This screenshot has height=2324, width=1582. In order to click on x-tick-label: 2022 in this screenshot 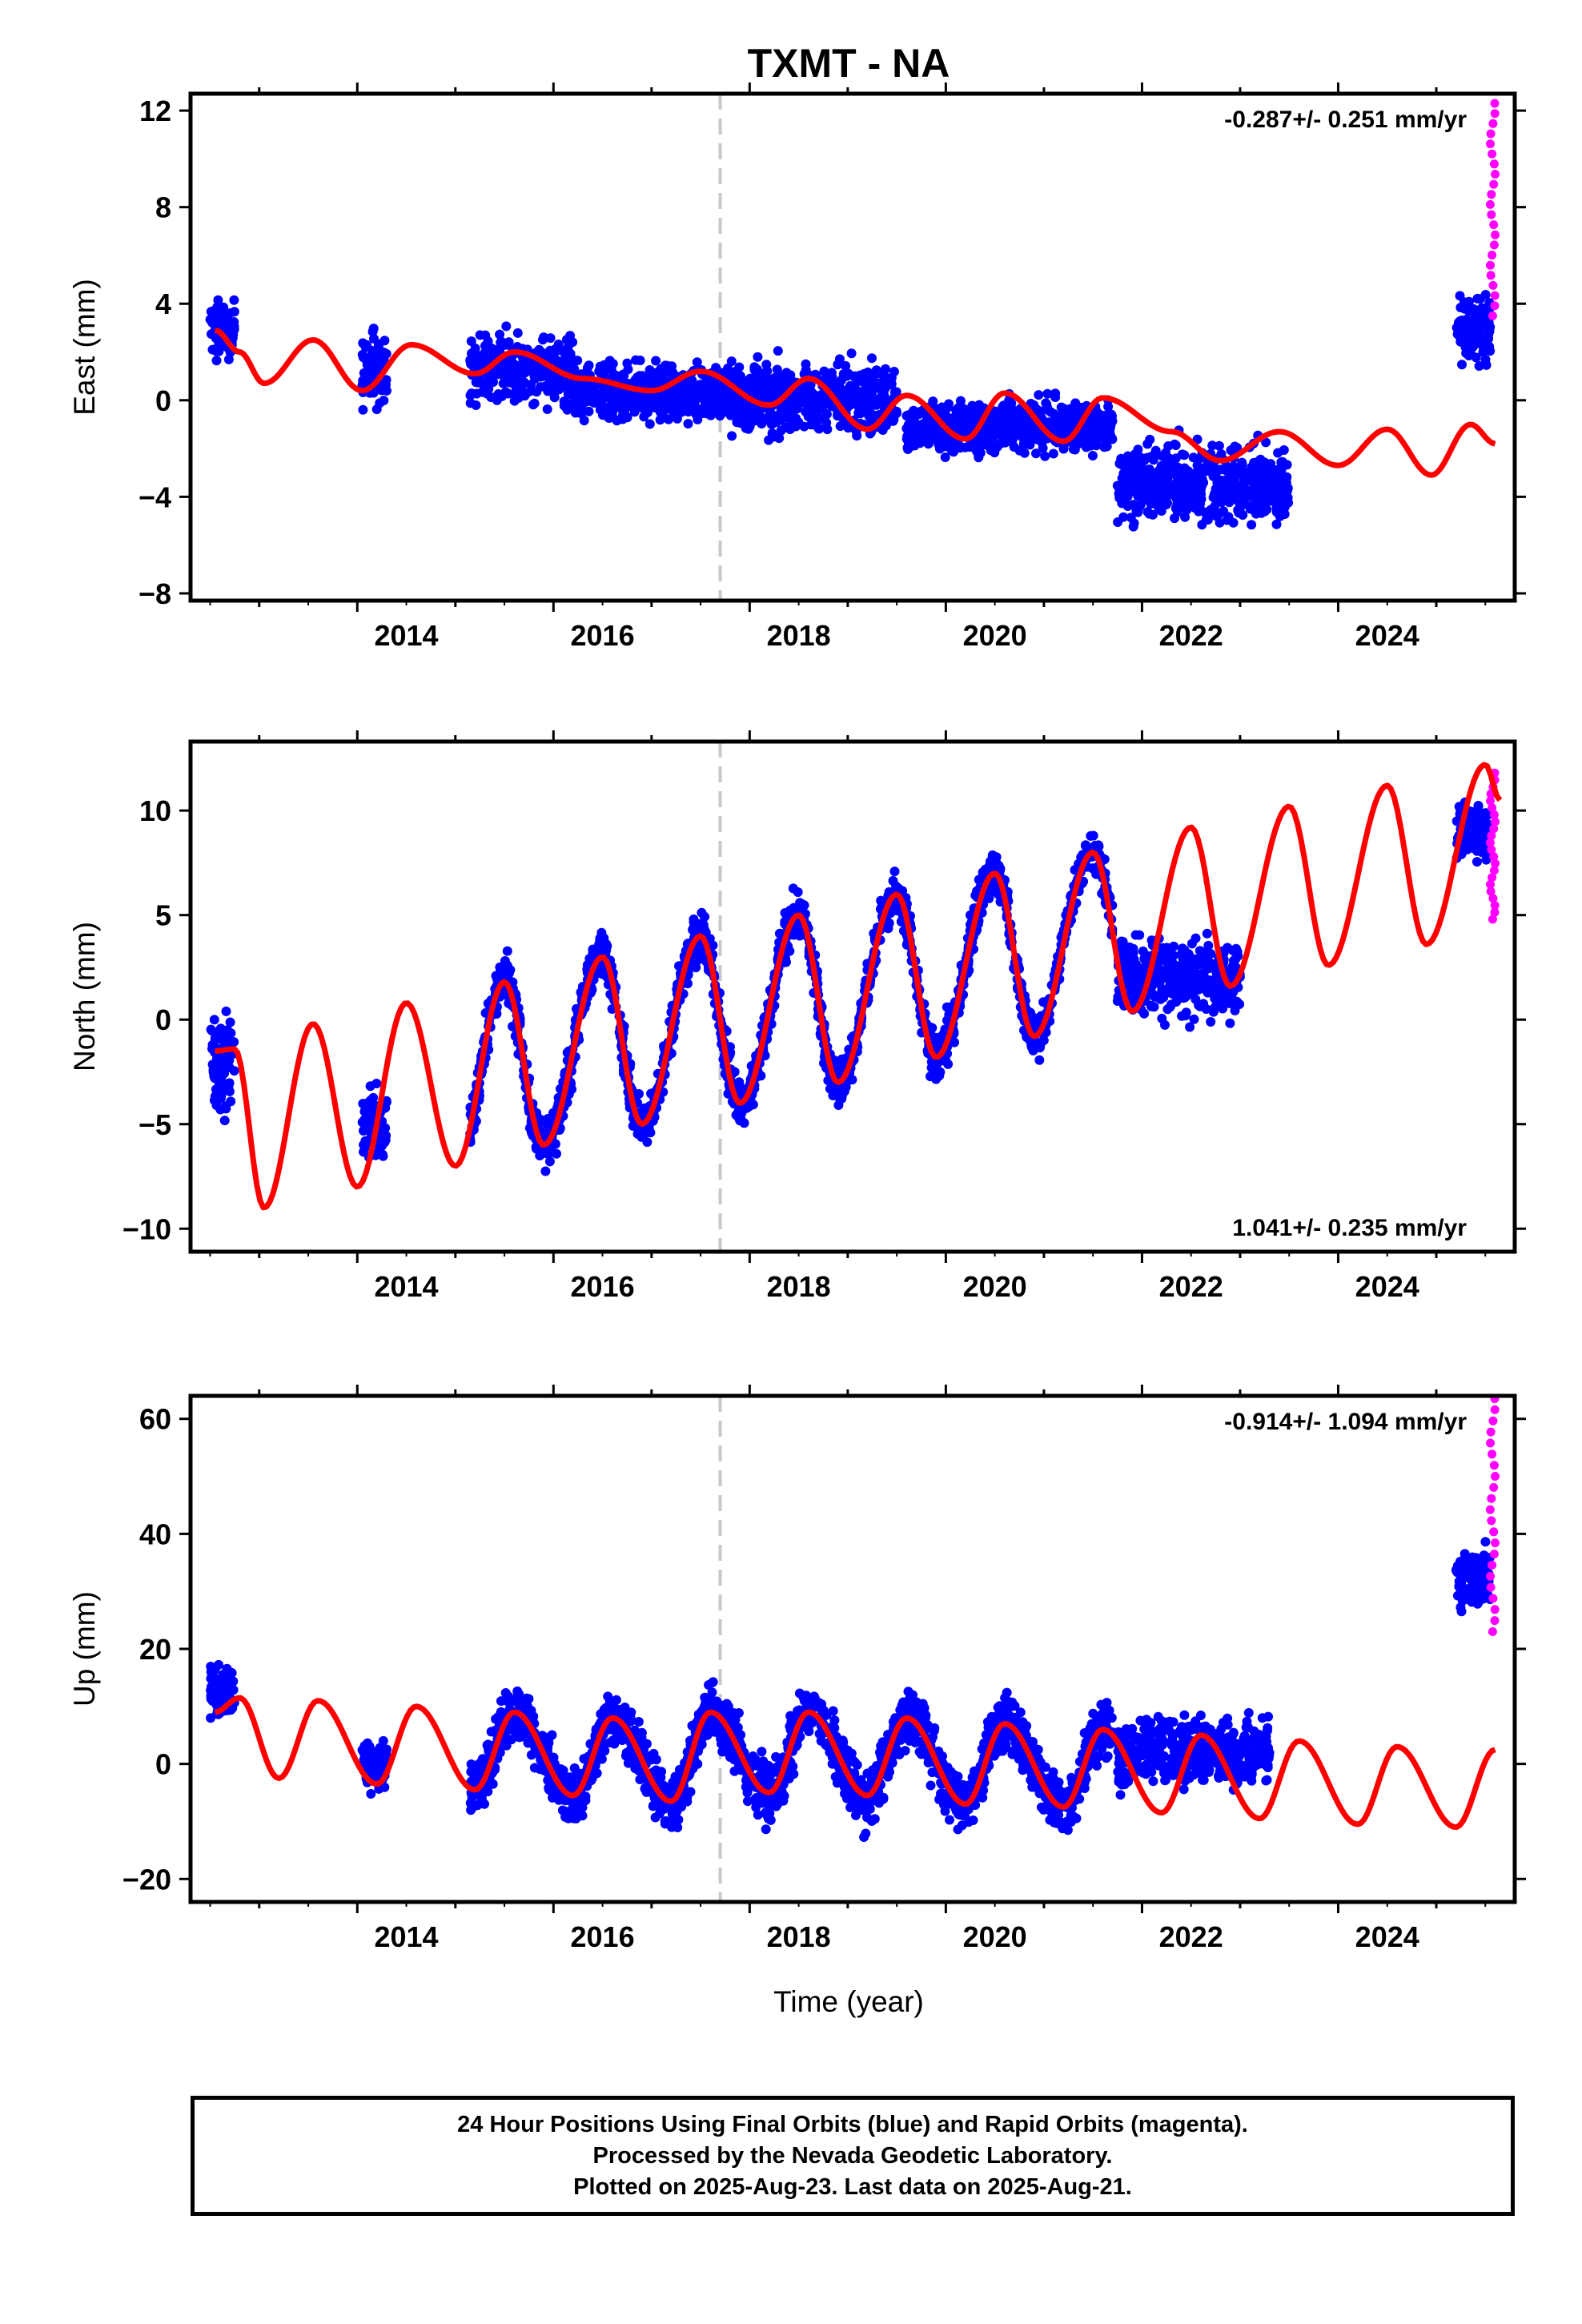, I will do `click(1191, 635)`.